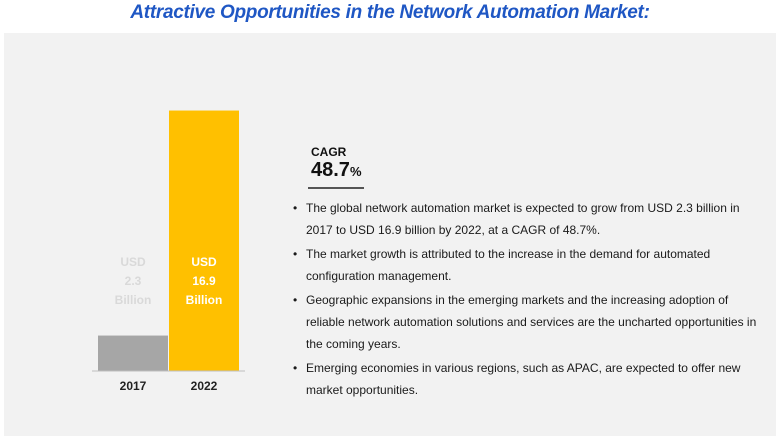  Describe the element at coordinates (355, 171) in the screenshot. I see `cagr-unit: %` at that location.